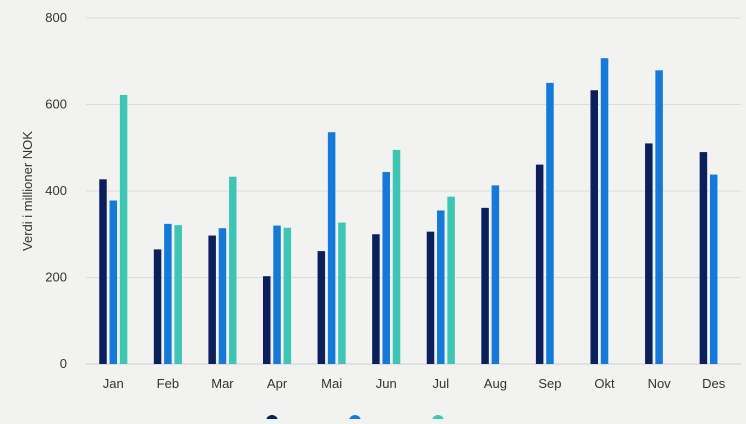 The width and height of the screenshot is (746, 424). What do you see at coordinates (451, 280) in the screenshot?
I see `bar-series-3-jul` at bounding box center [451, 280].